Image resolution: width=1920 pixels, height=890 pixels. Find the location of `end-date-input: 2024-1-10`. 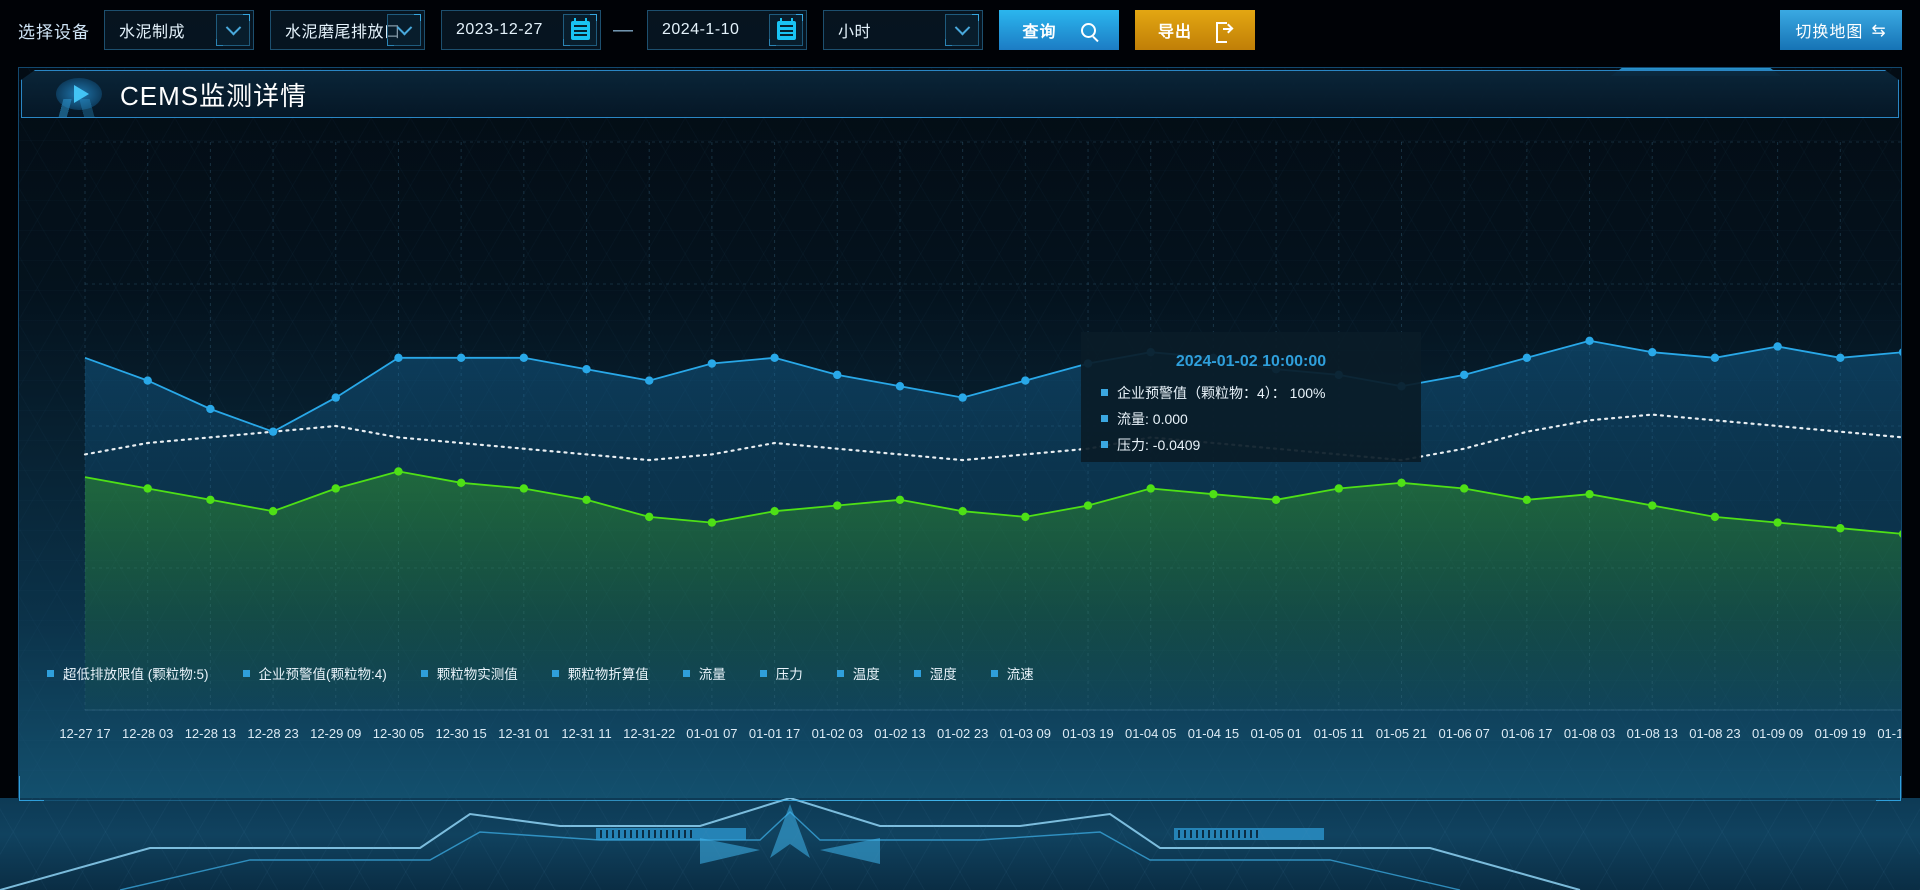

end-date-input: 2024-1-10 is located at coordinates (727, 30).